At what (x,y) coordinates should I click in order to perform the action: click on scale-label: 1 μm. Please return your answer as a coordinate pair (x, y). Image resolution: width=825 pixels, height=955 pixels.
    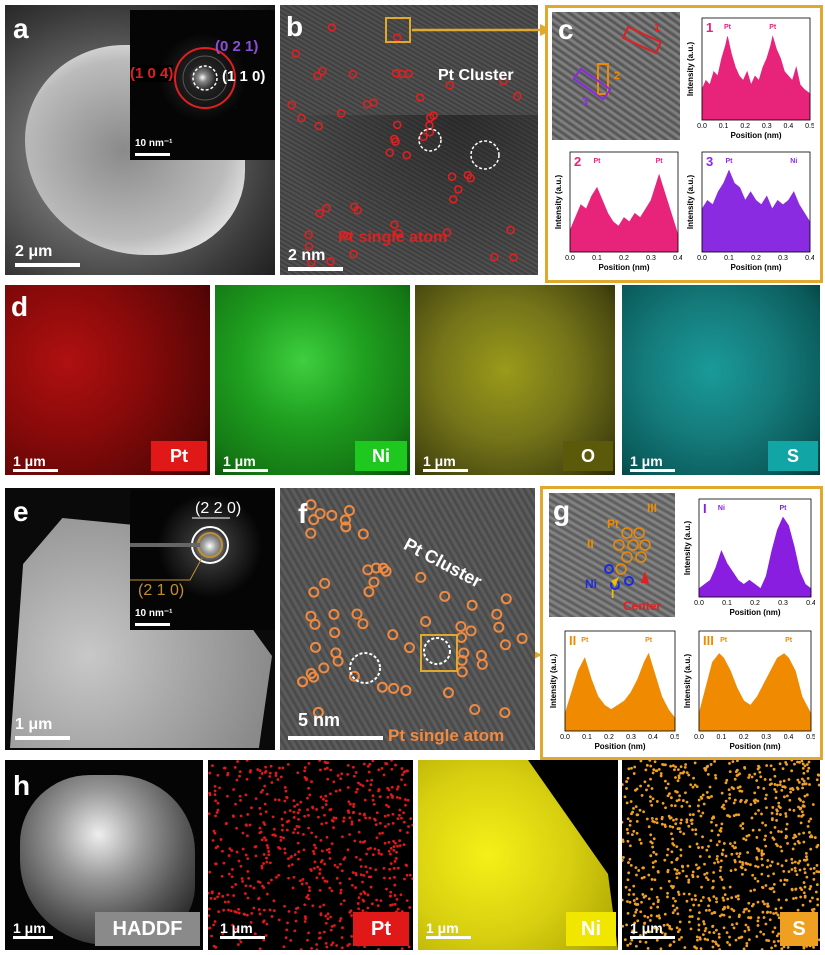
    Looking at the image, I should click on (34, 724).